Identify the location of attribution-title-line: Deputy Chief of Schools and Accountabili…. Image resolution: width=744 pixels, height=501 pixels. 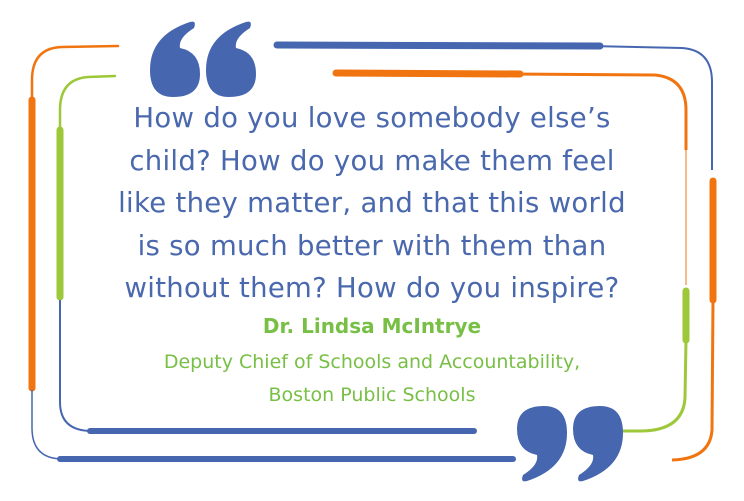
(372, 362).